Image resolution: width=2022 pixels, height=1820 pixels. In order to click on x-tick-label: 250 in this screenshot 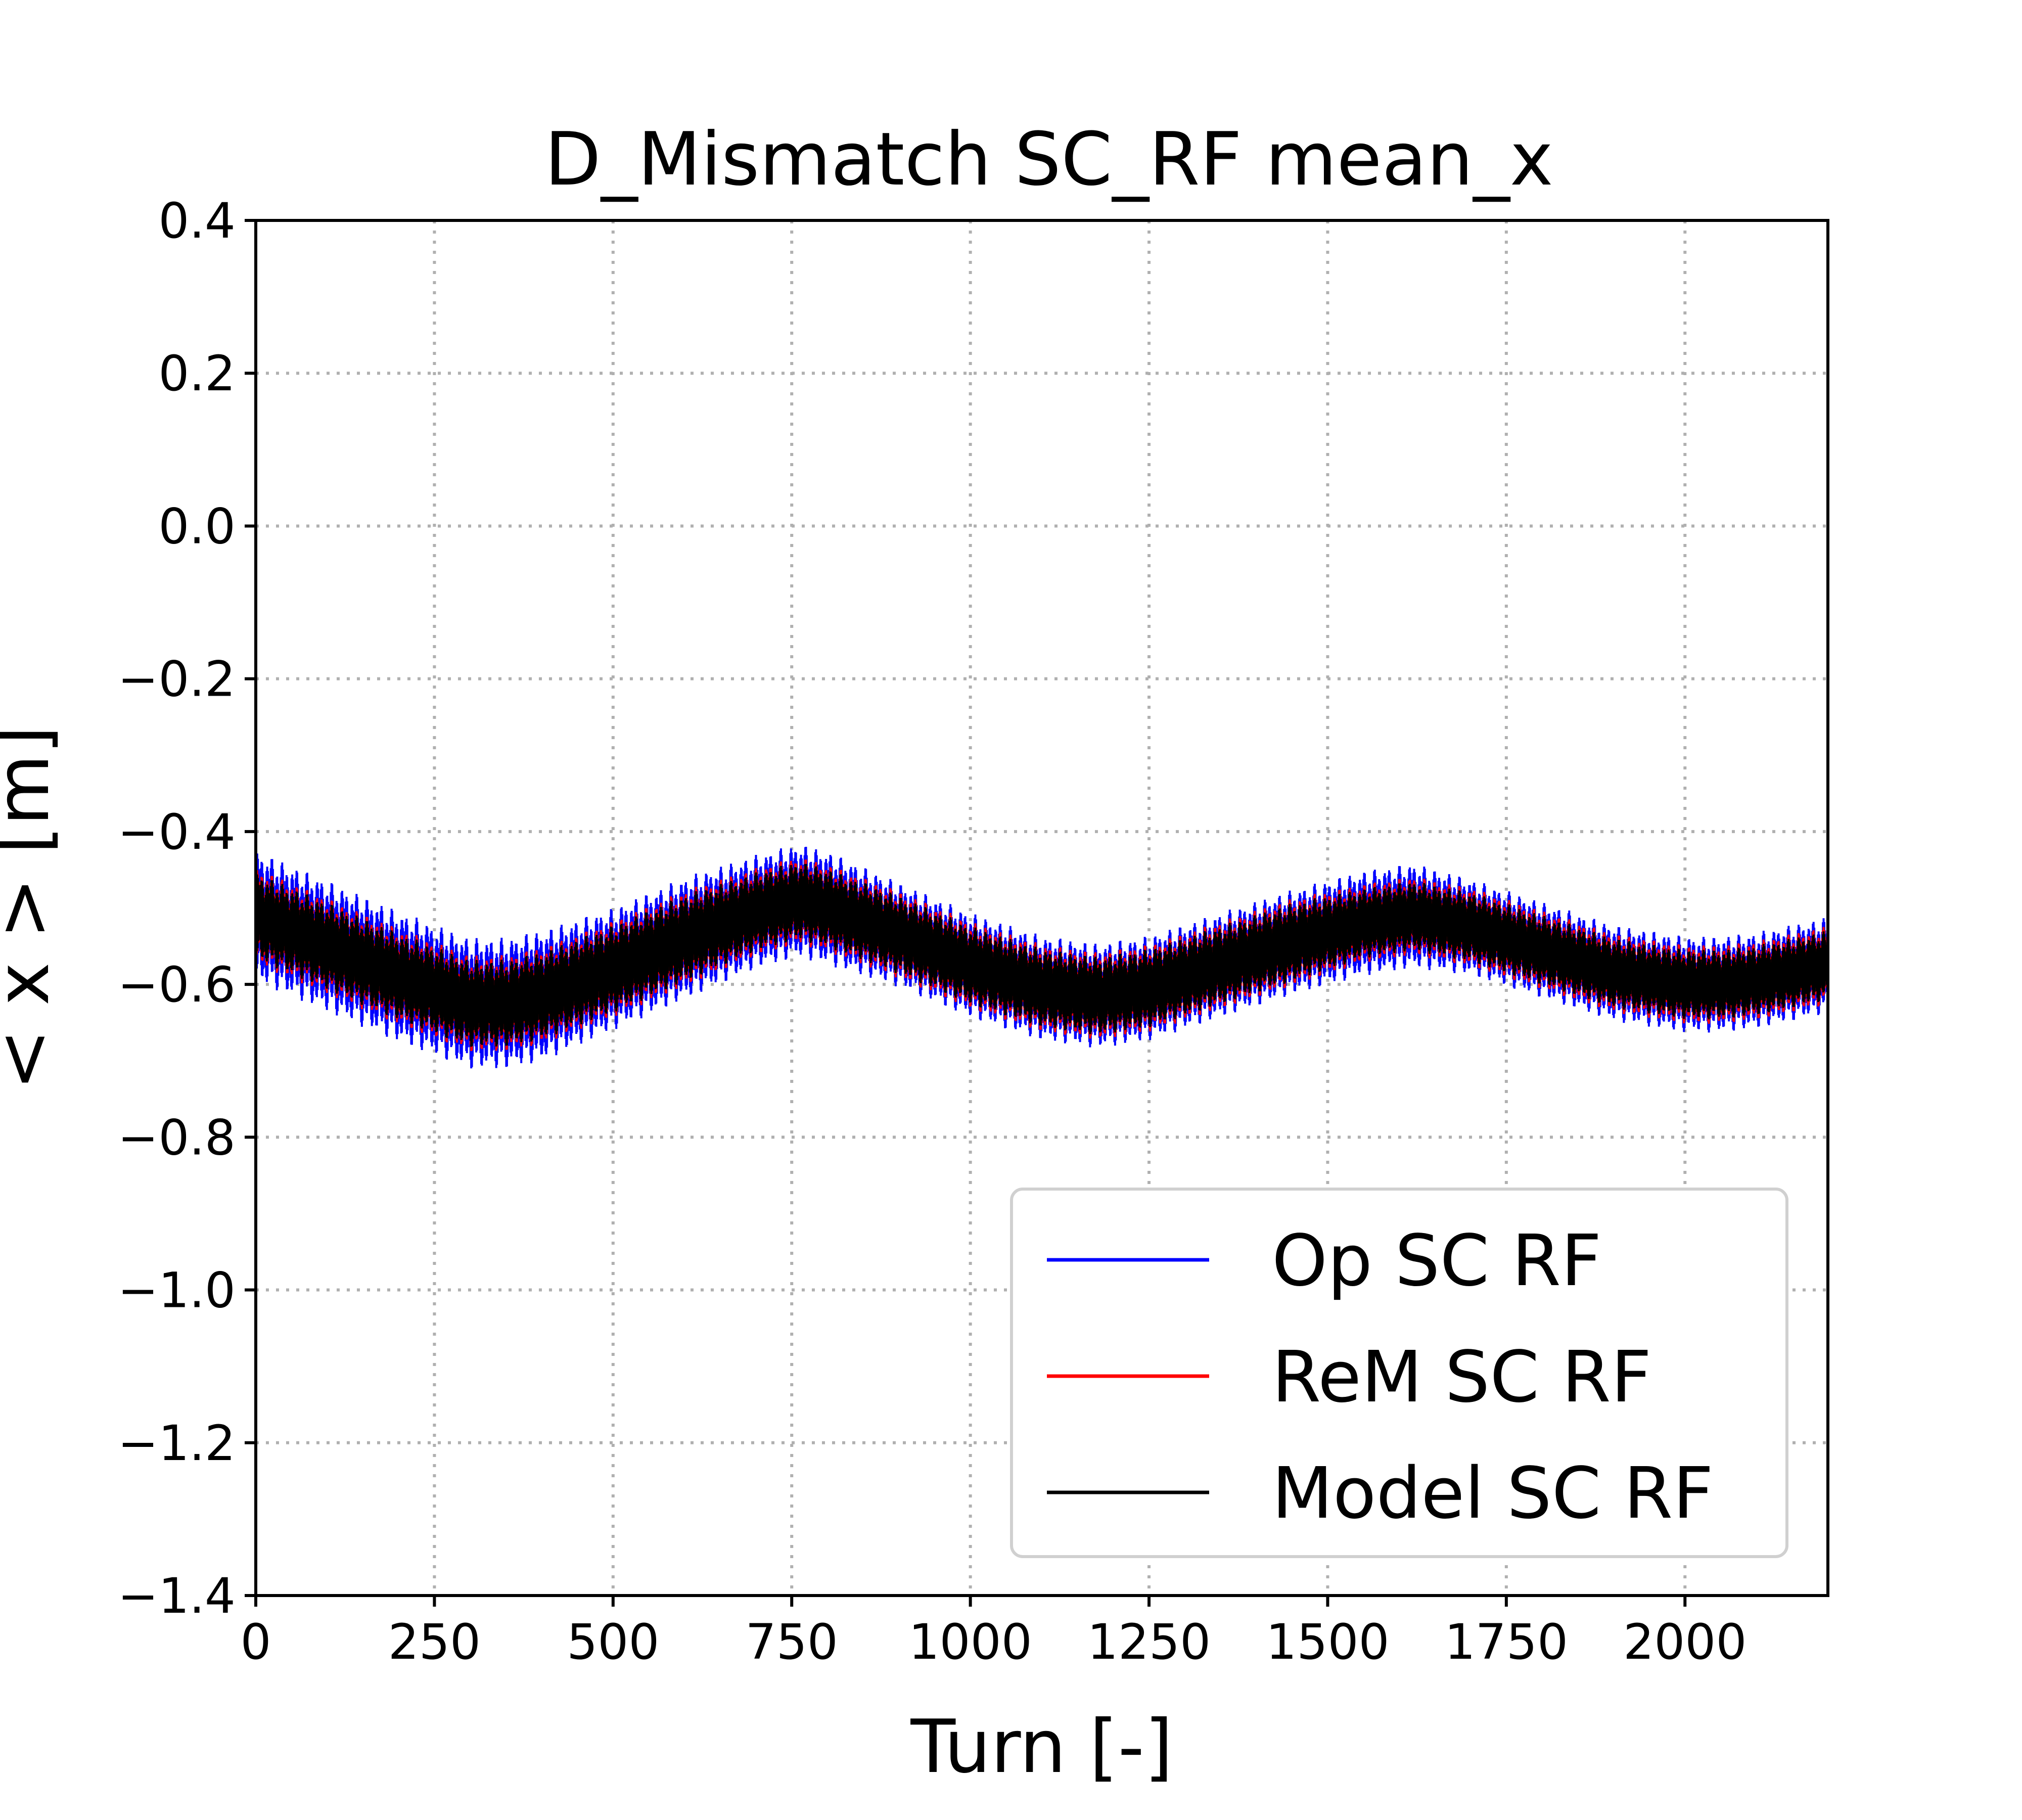, I will do `click(434, 1642)`.